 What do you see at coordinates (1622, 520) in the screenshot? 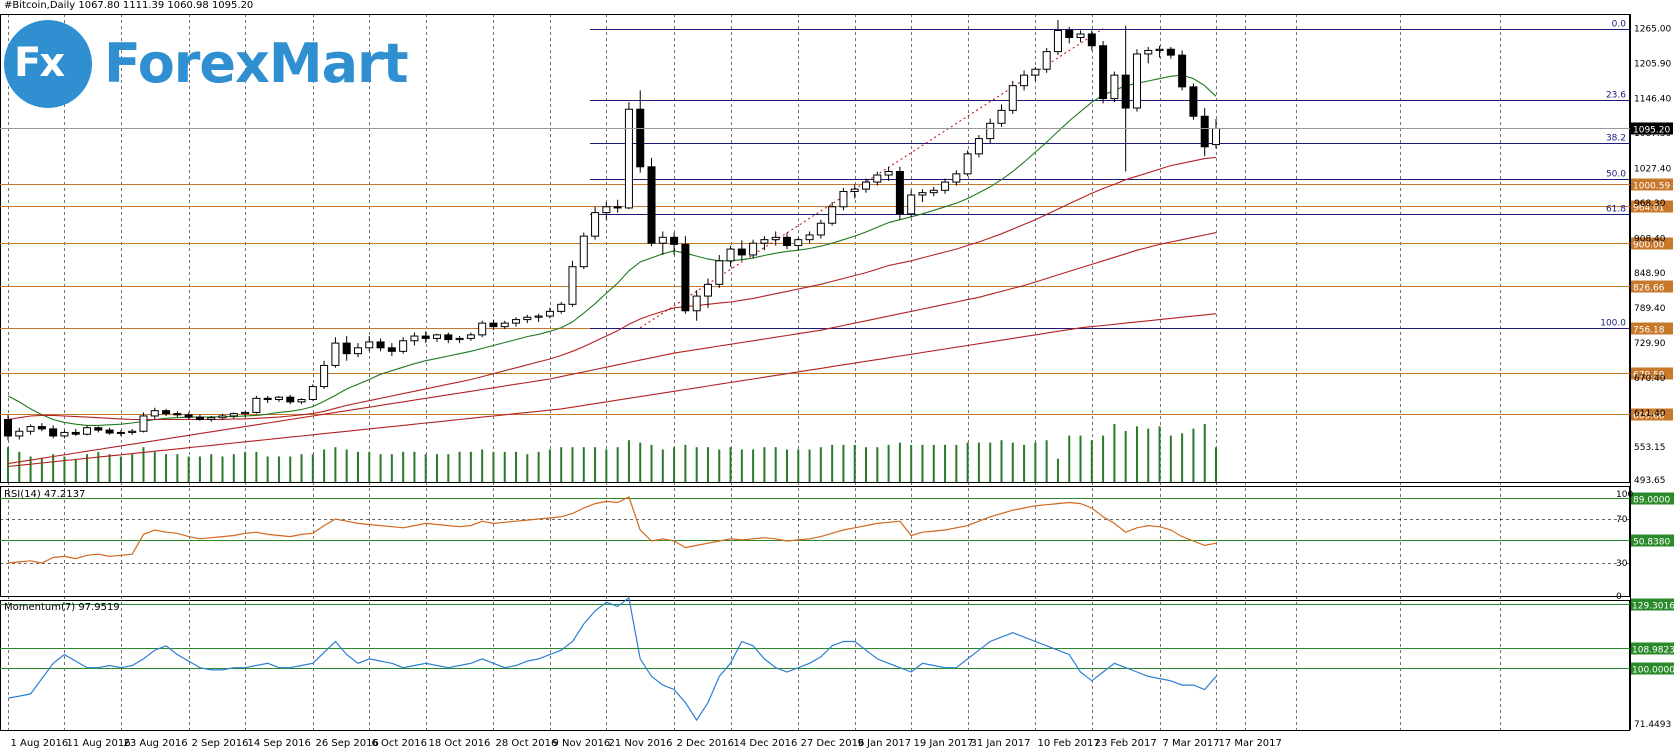
I see `rsi-y-tick-label: 70` at bounding box center [1622, 520].